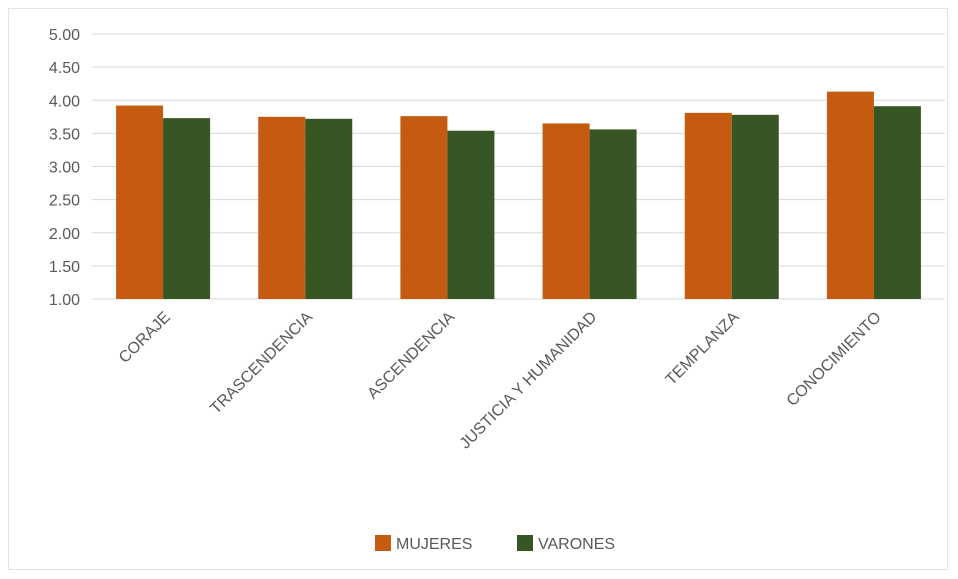 This screenshot has width=958, height=579. I want to click on y-axis-tick-labels: 1.00 1.50 2.00 2.50 3.00 3.50 4.00 4.50 5.00, so click(64, 168).